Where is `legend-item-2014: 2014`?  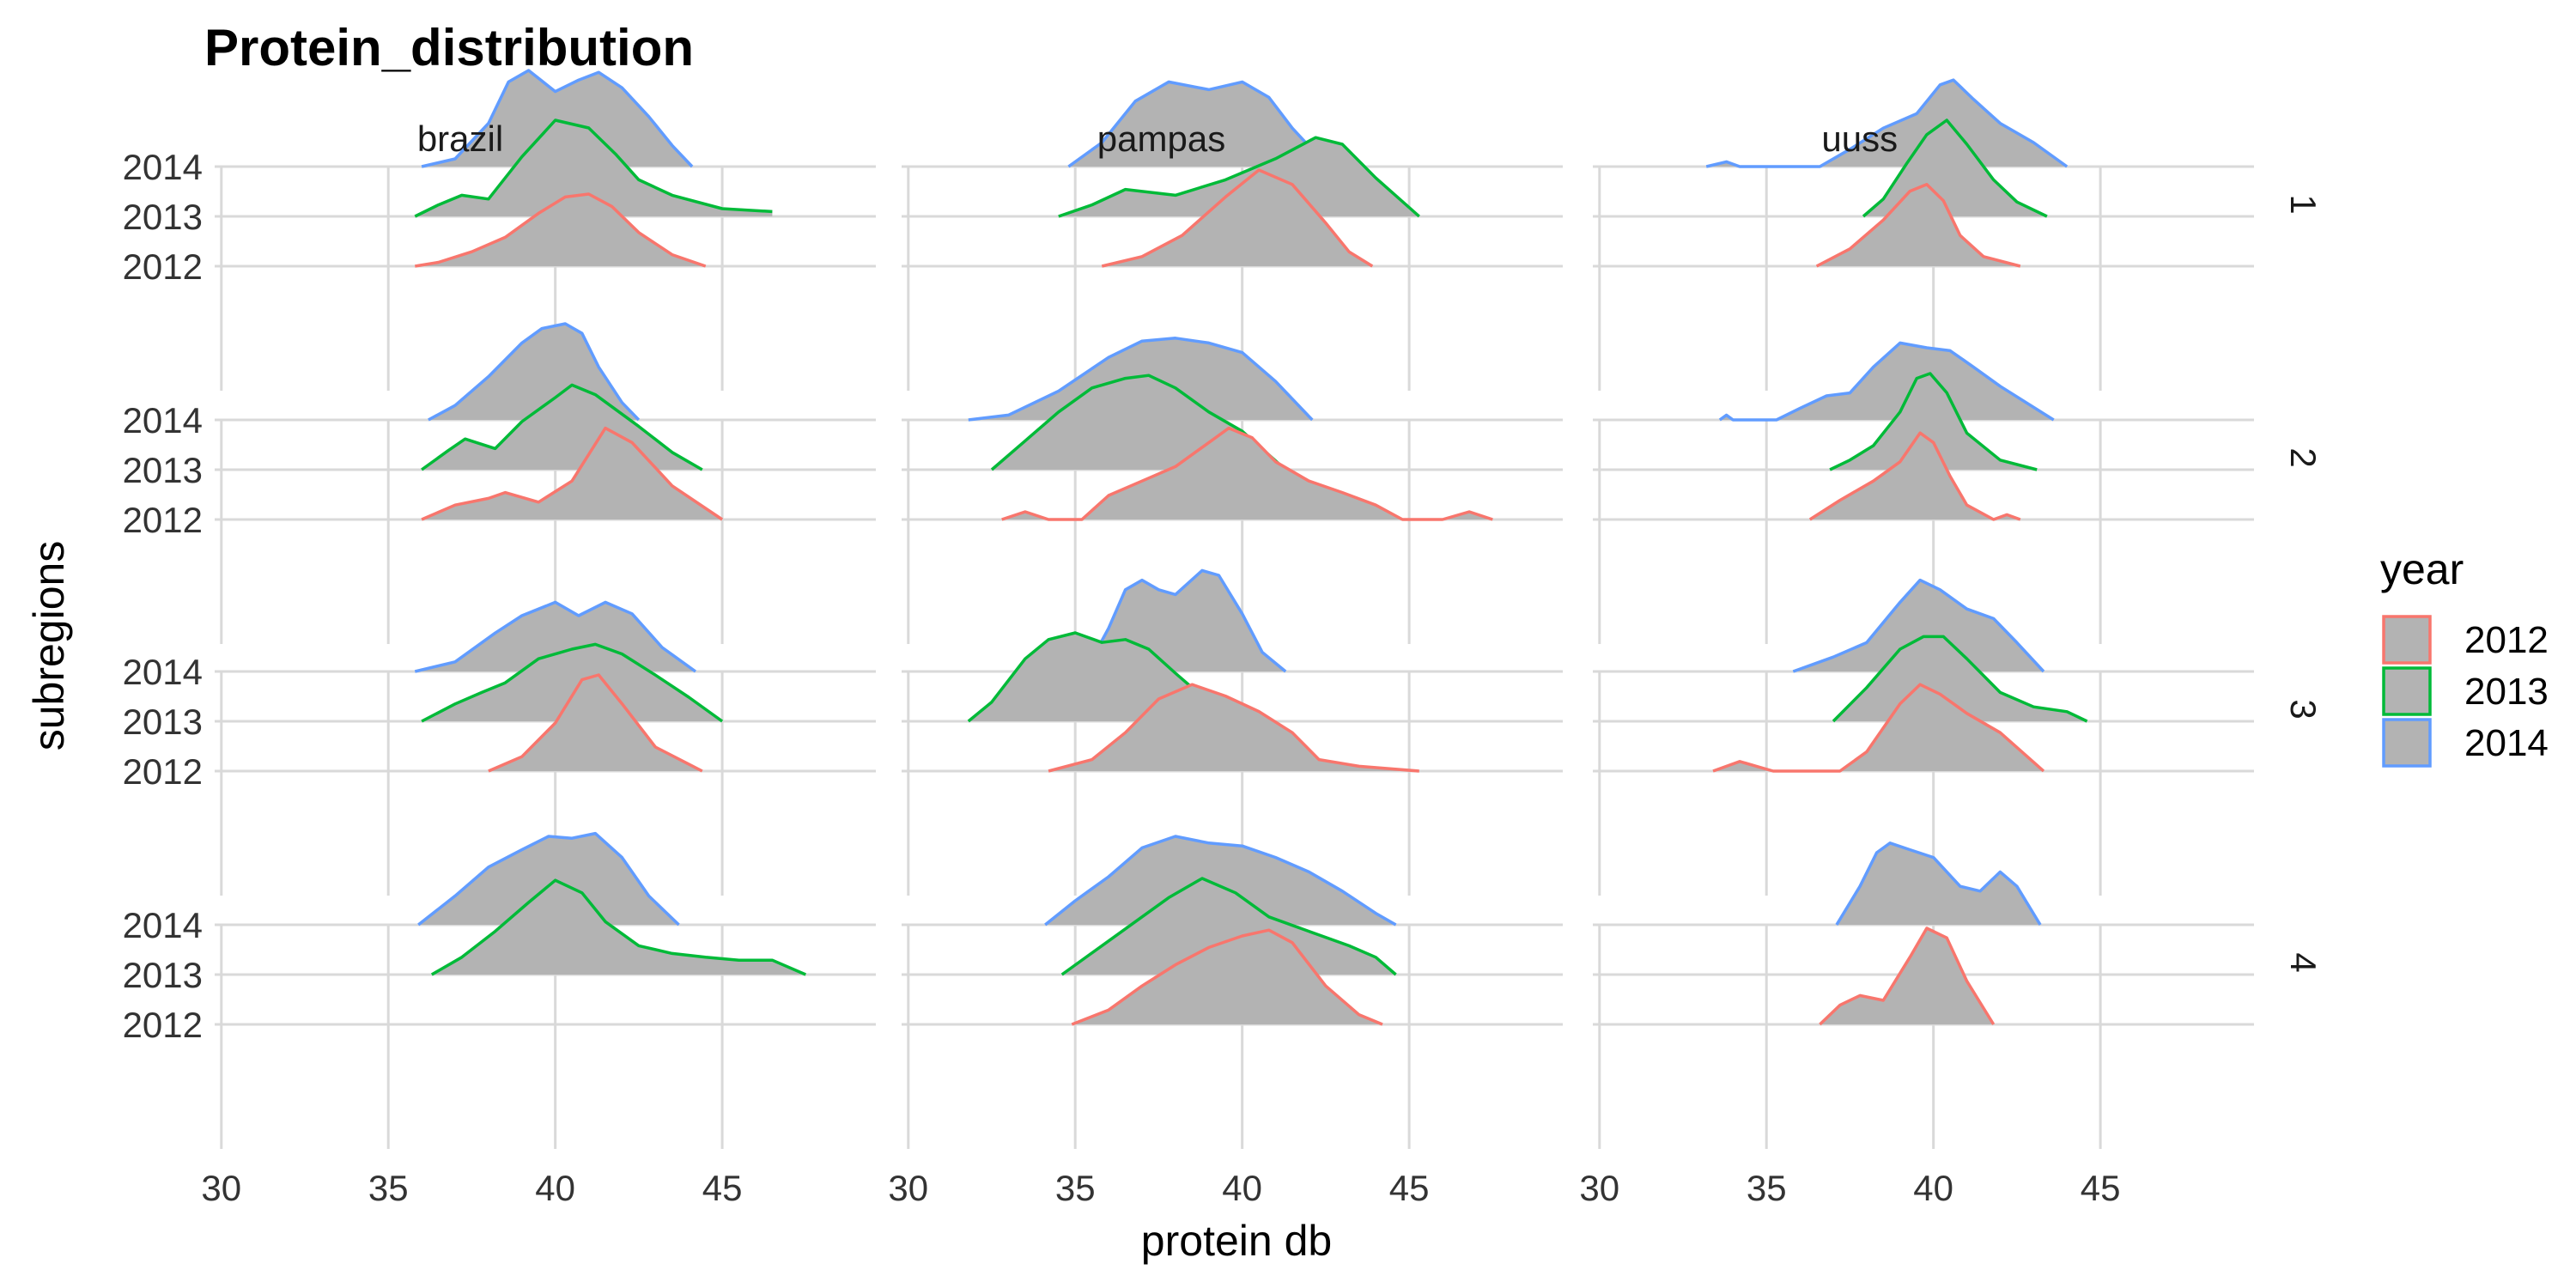 legend-item-2014: 2014 is located at coordinates (2465, 743).